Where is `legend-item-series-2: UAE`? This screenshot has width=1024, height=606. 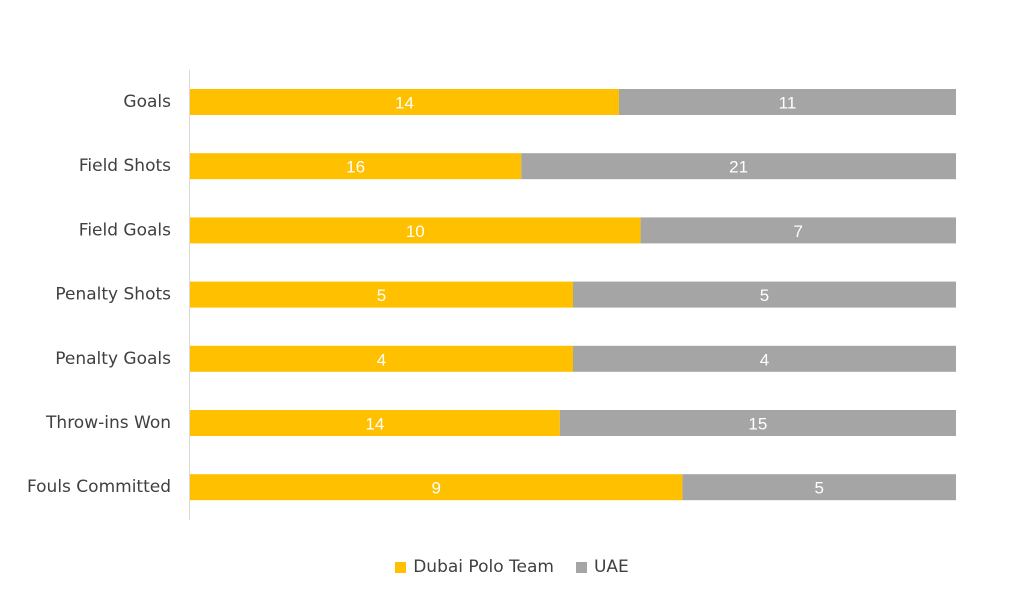
legend-item-series-2: UAE is located at coordinates (602, 567).